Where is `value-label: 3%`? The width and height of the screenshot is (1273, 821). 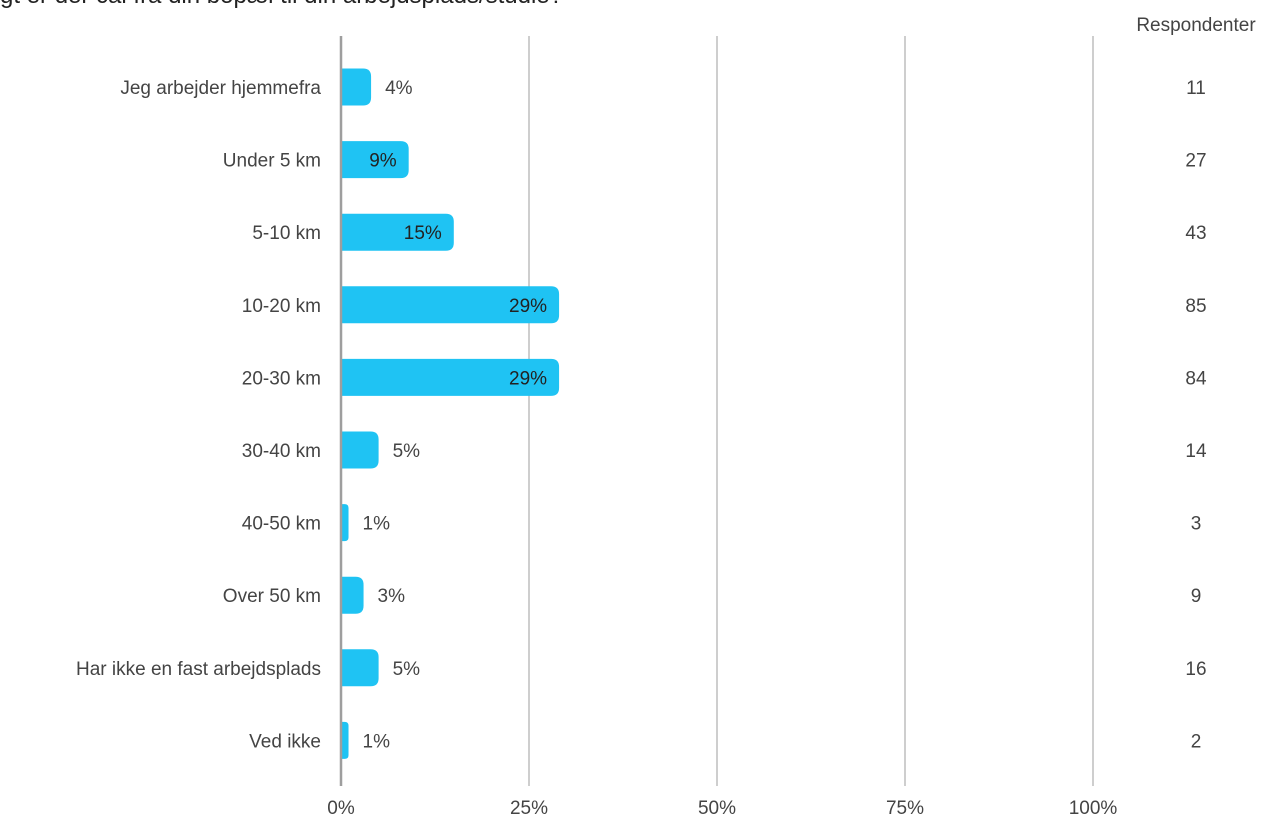 value-label: 3% is located at coordinates (392, 596).